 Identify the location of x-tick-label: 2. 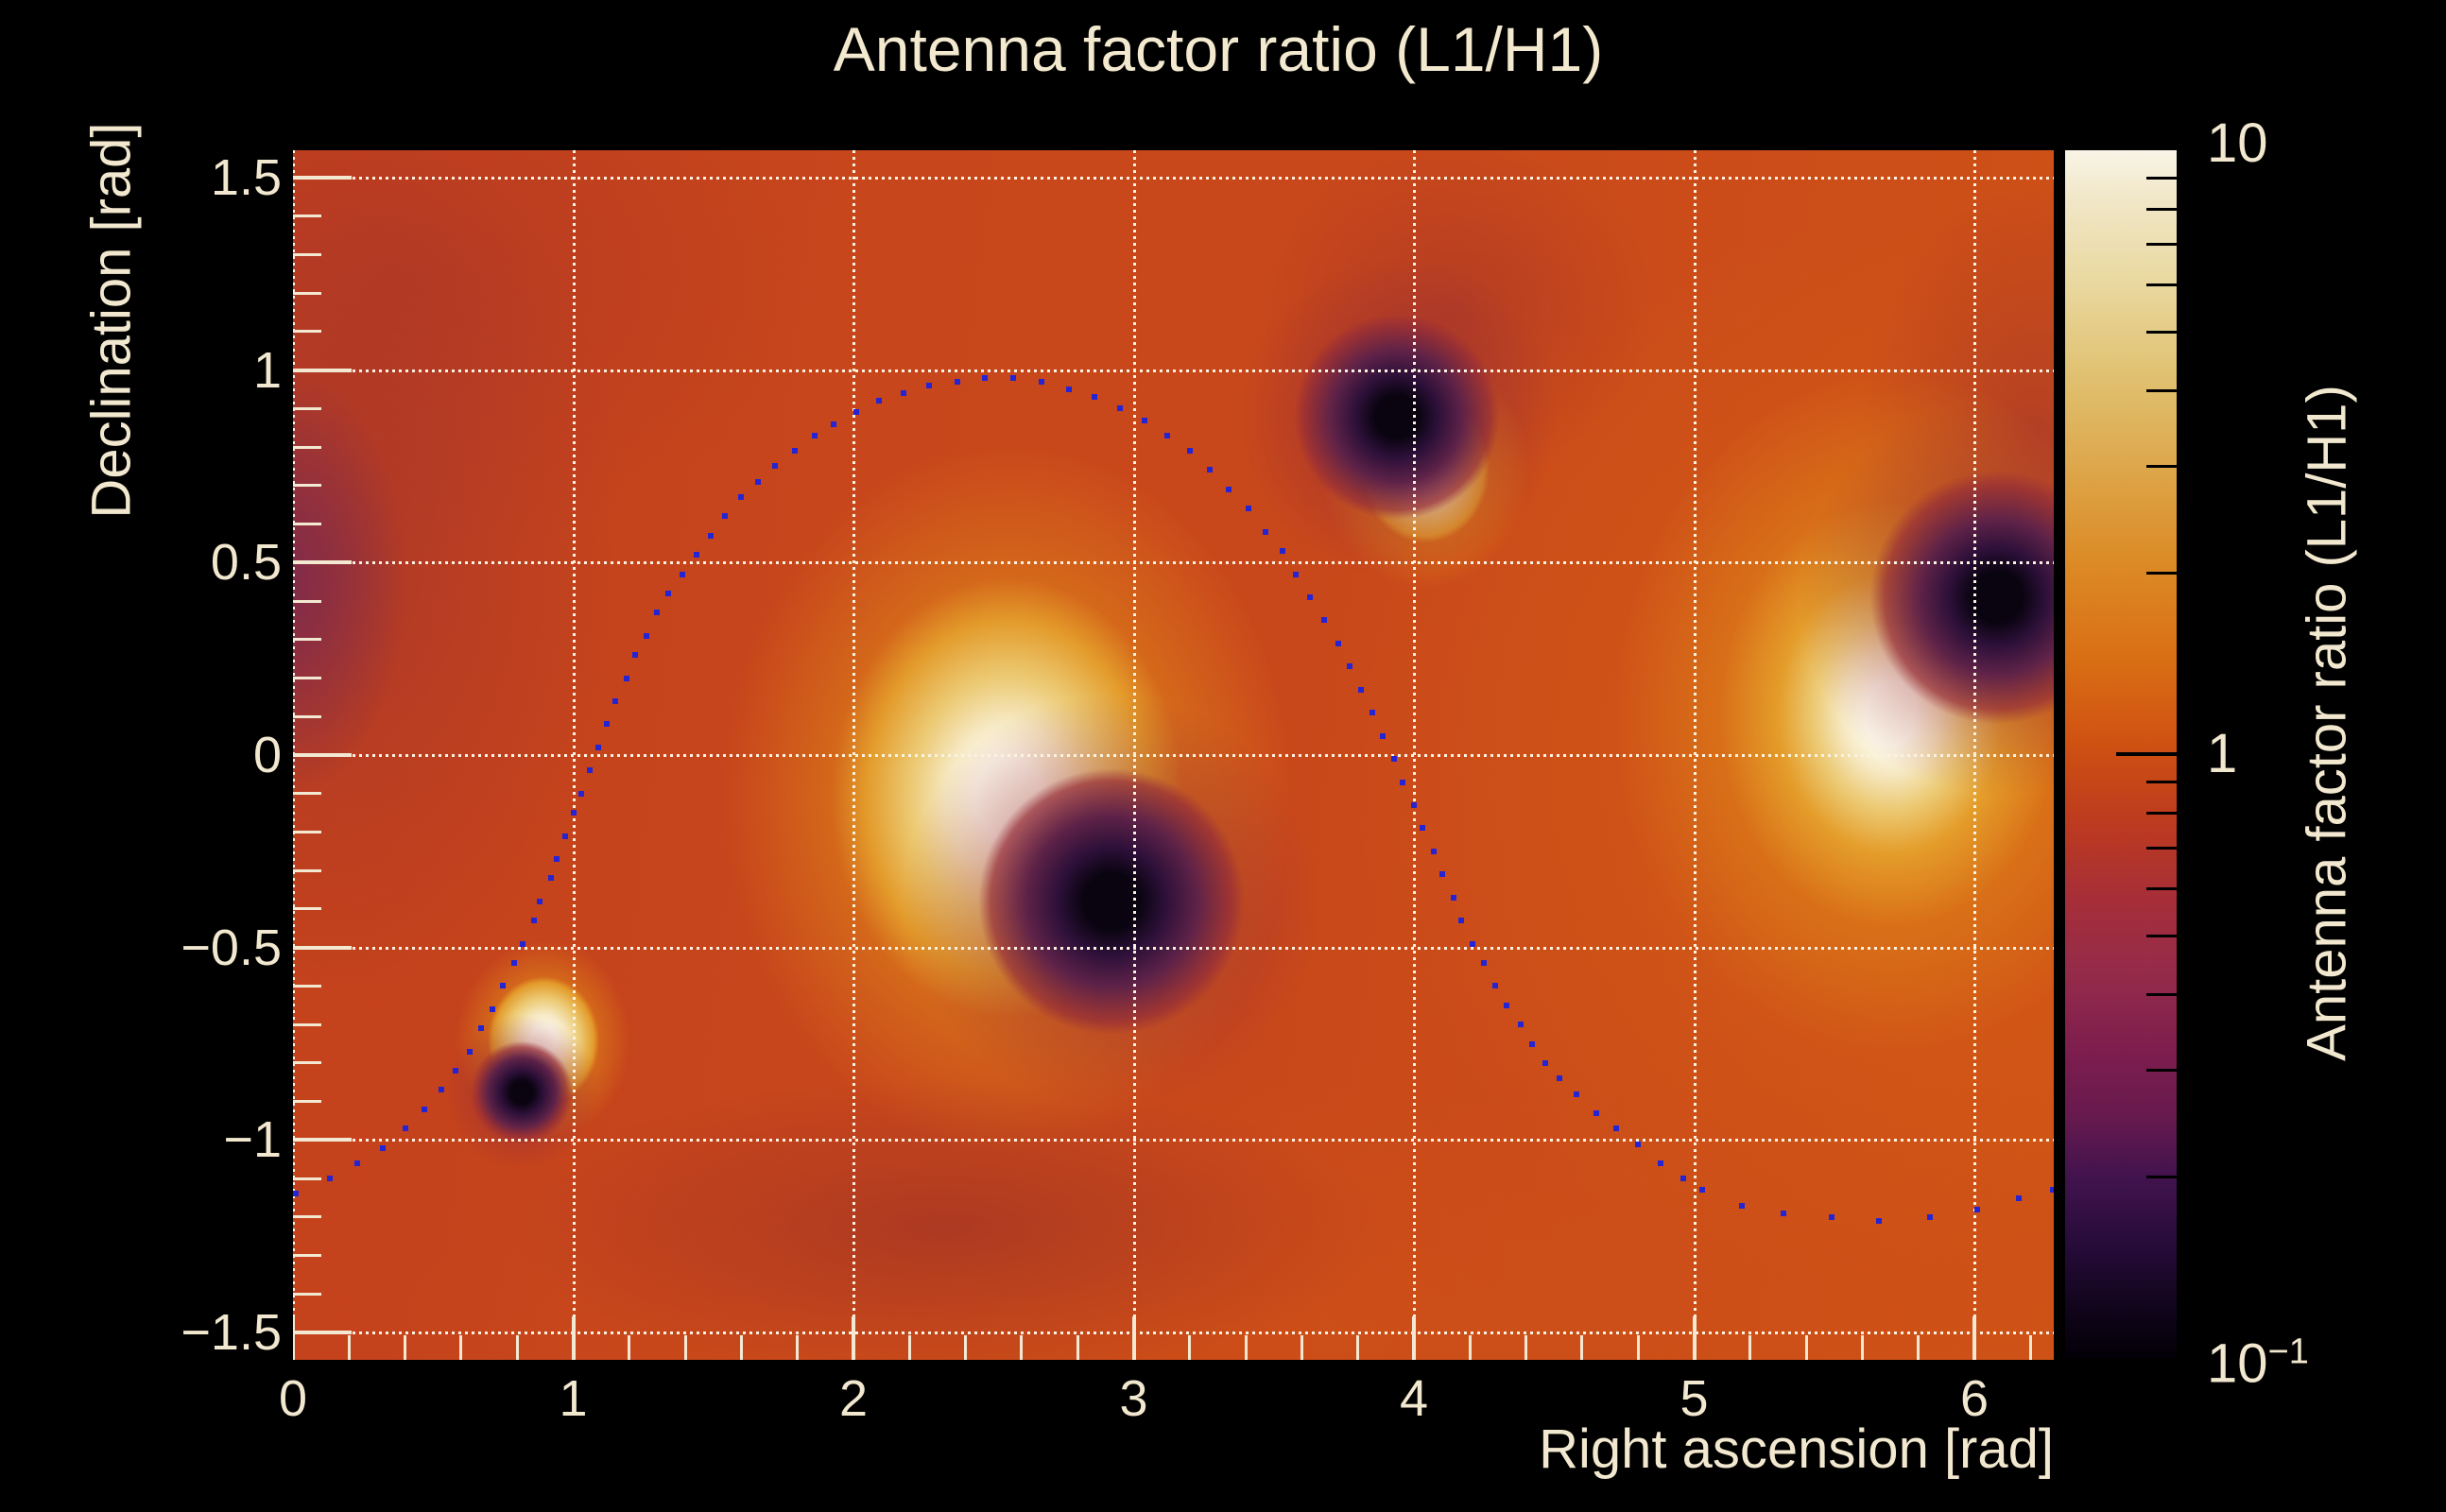
(854, 1398).